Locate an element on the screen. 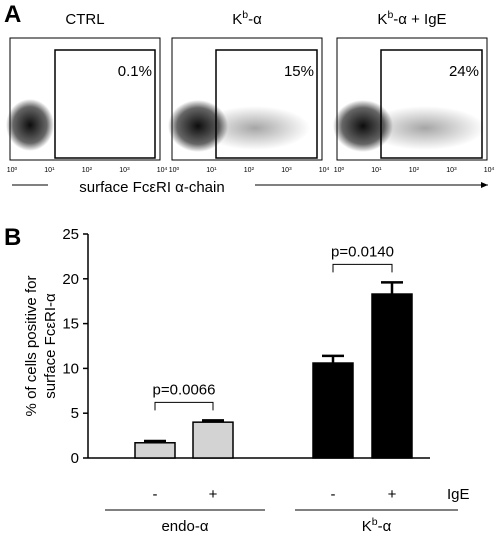 This screenshot has width=496, height=538. panel-label: B is located at coordinates (12, 237).